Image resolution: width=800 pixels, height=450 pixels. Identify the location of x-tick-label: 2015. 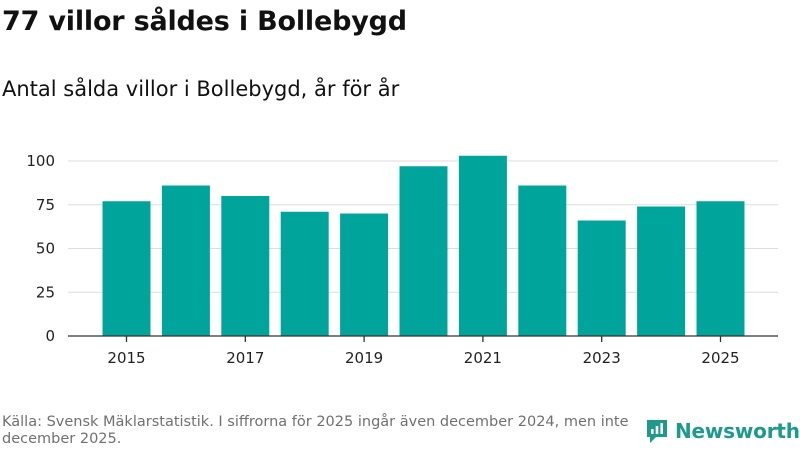
(126, 358).